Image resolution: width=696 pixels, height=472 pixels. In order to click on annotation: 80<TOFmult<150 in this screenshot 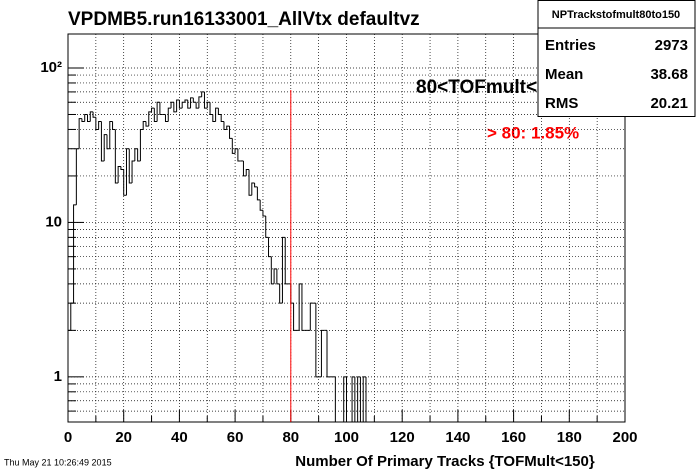, I will do `click(492, 87)`.